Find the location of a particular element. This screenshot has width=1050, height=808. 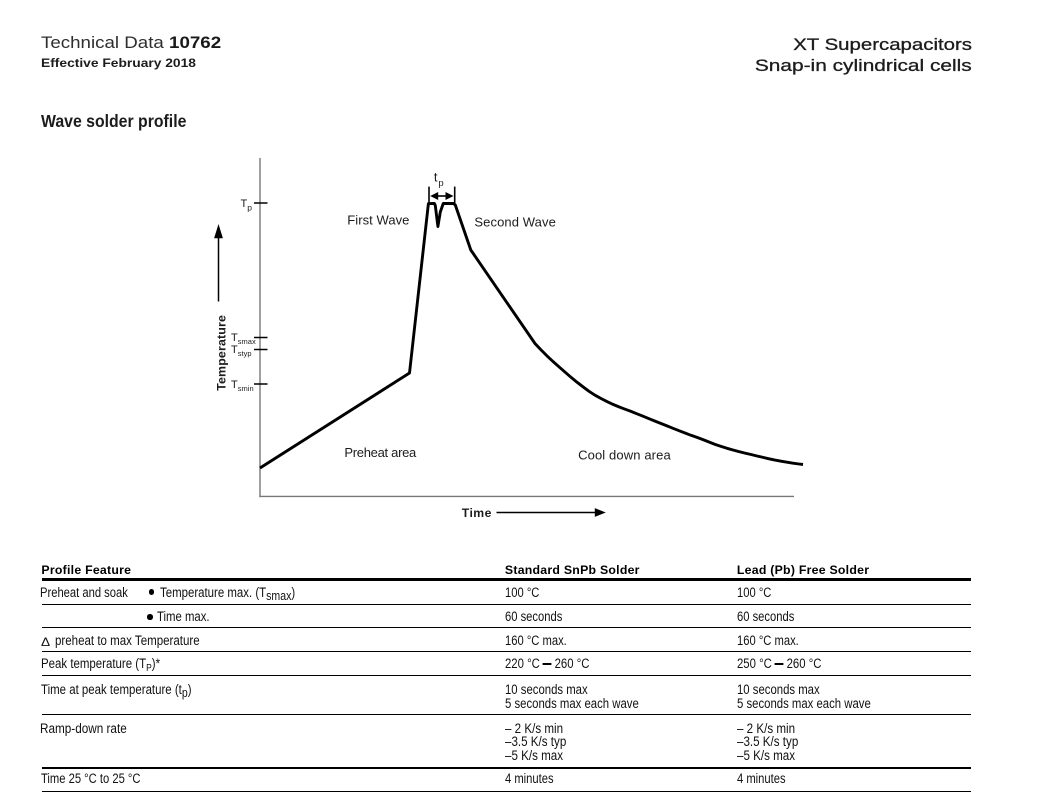

svg-text: Preheat area is located at coordinates (380, 452).